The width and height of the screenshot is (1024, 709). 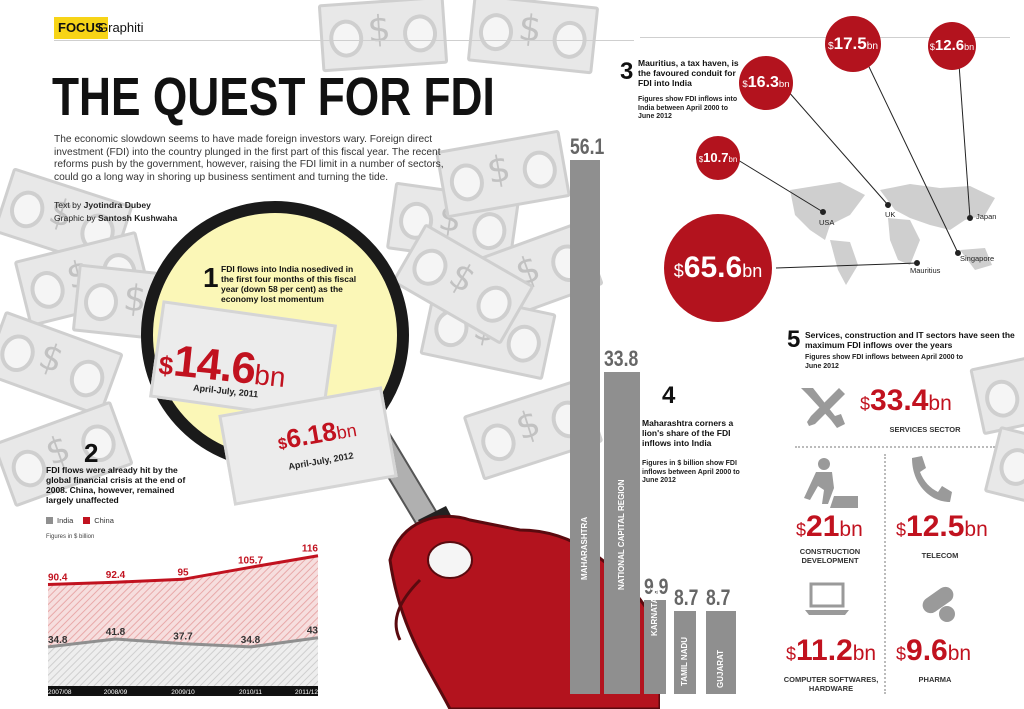 What do you see at coordinates (49, 520) in the screenshot?
I see `legend-swatch-india` at bounding box center [49, 520].